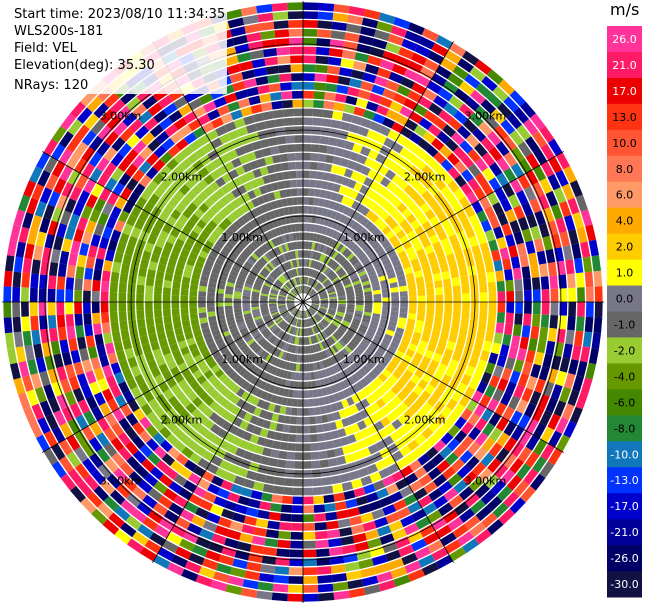 This screenshot has width=647, height=607. I want to click on range-ring-label: 3.00km, so click(486, 480).